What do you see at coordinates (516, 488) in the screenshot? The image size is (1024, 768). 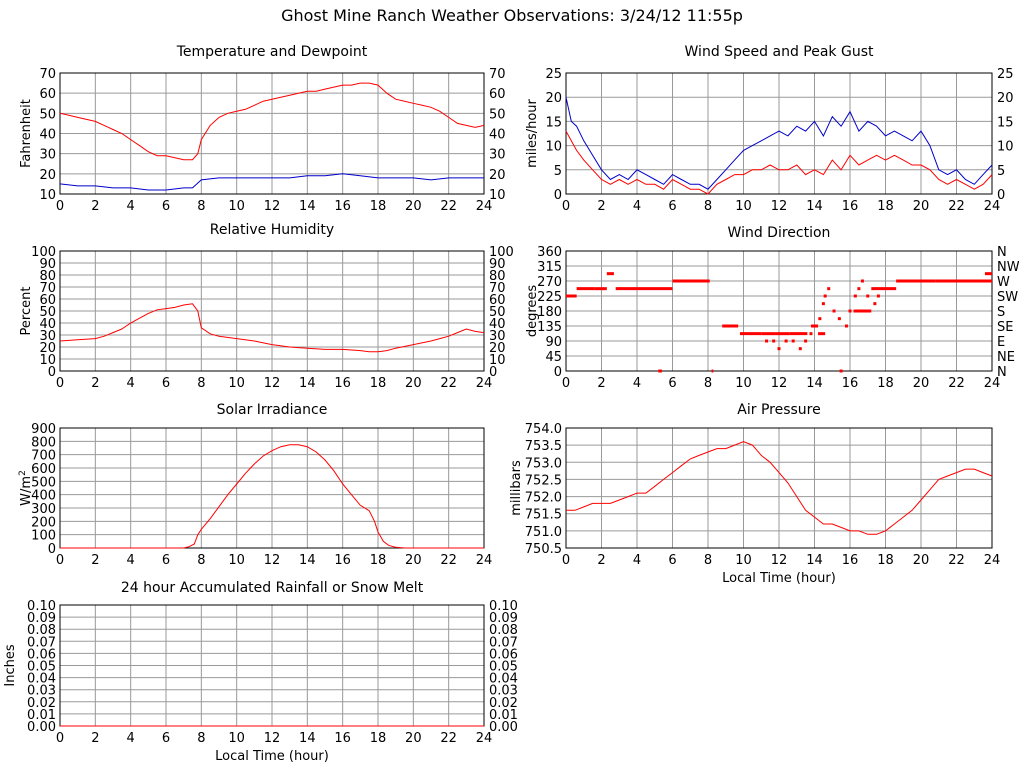 I see `y-axis-label: millibars` at bounding box center [516, 488].